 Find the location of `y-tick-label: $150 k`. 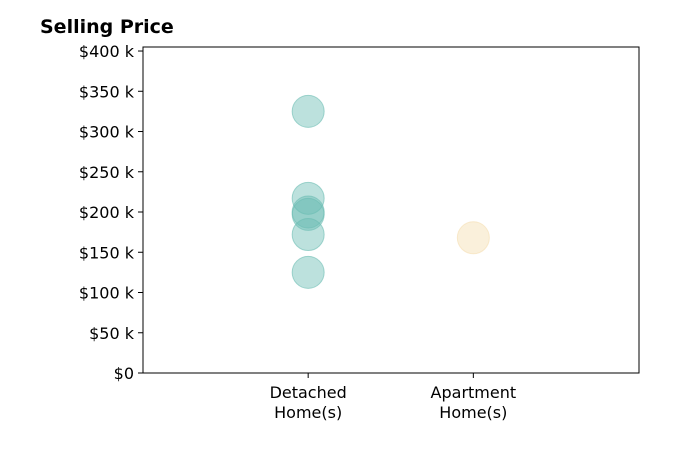

y-tick-label: $150 k is located at coordinates (107, 252).